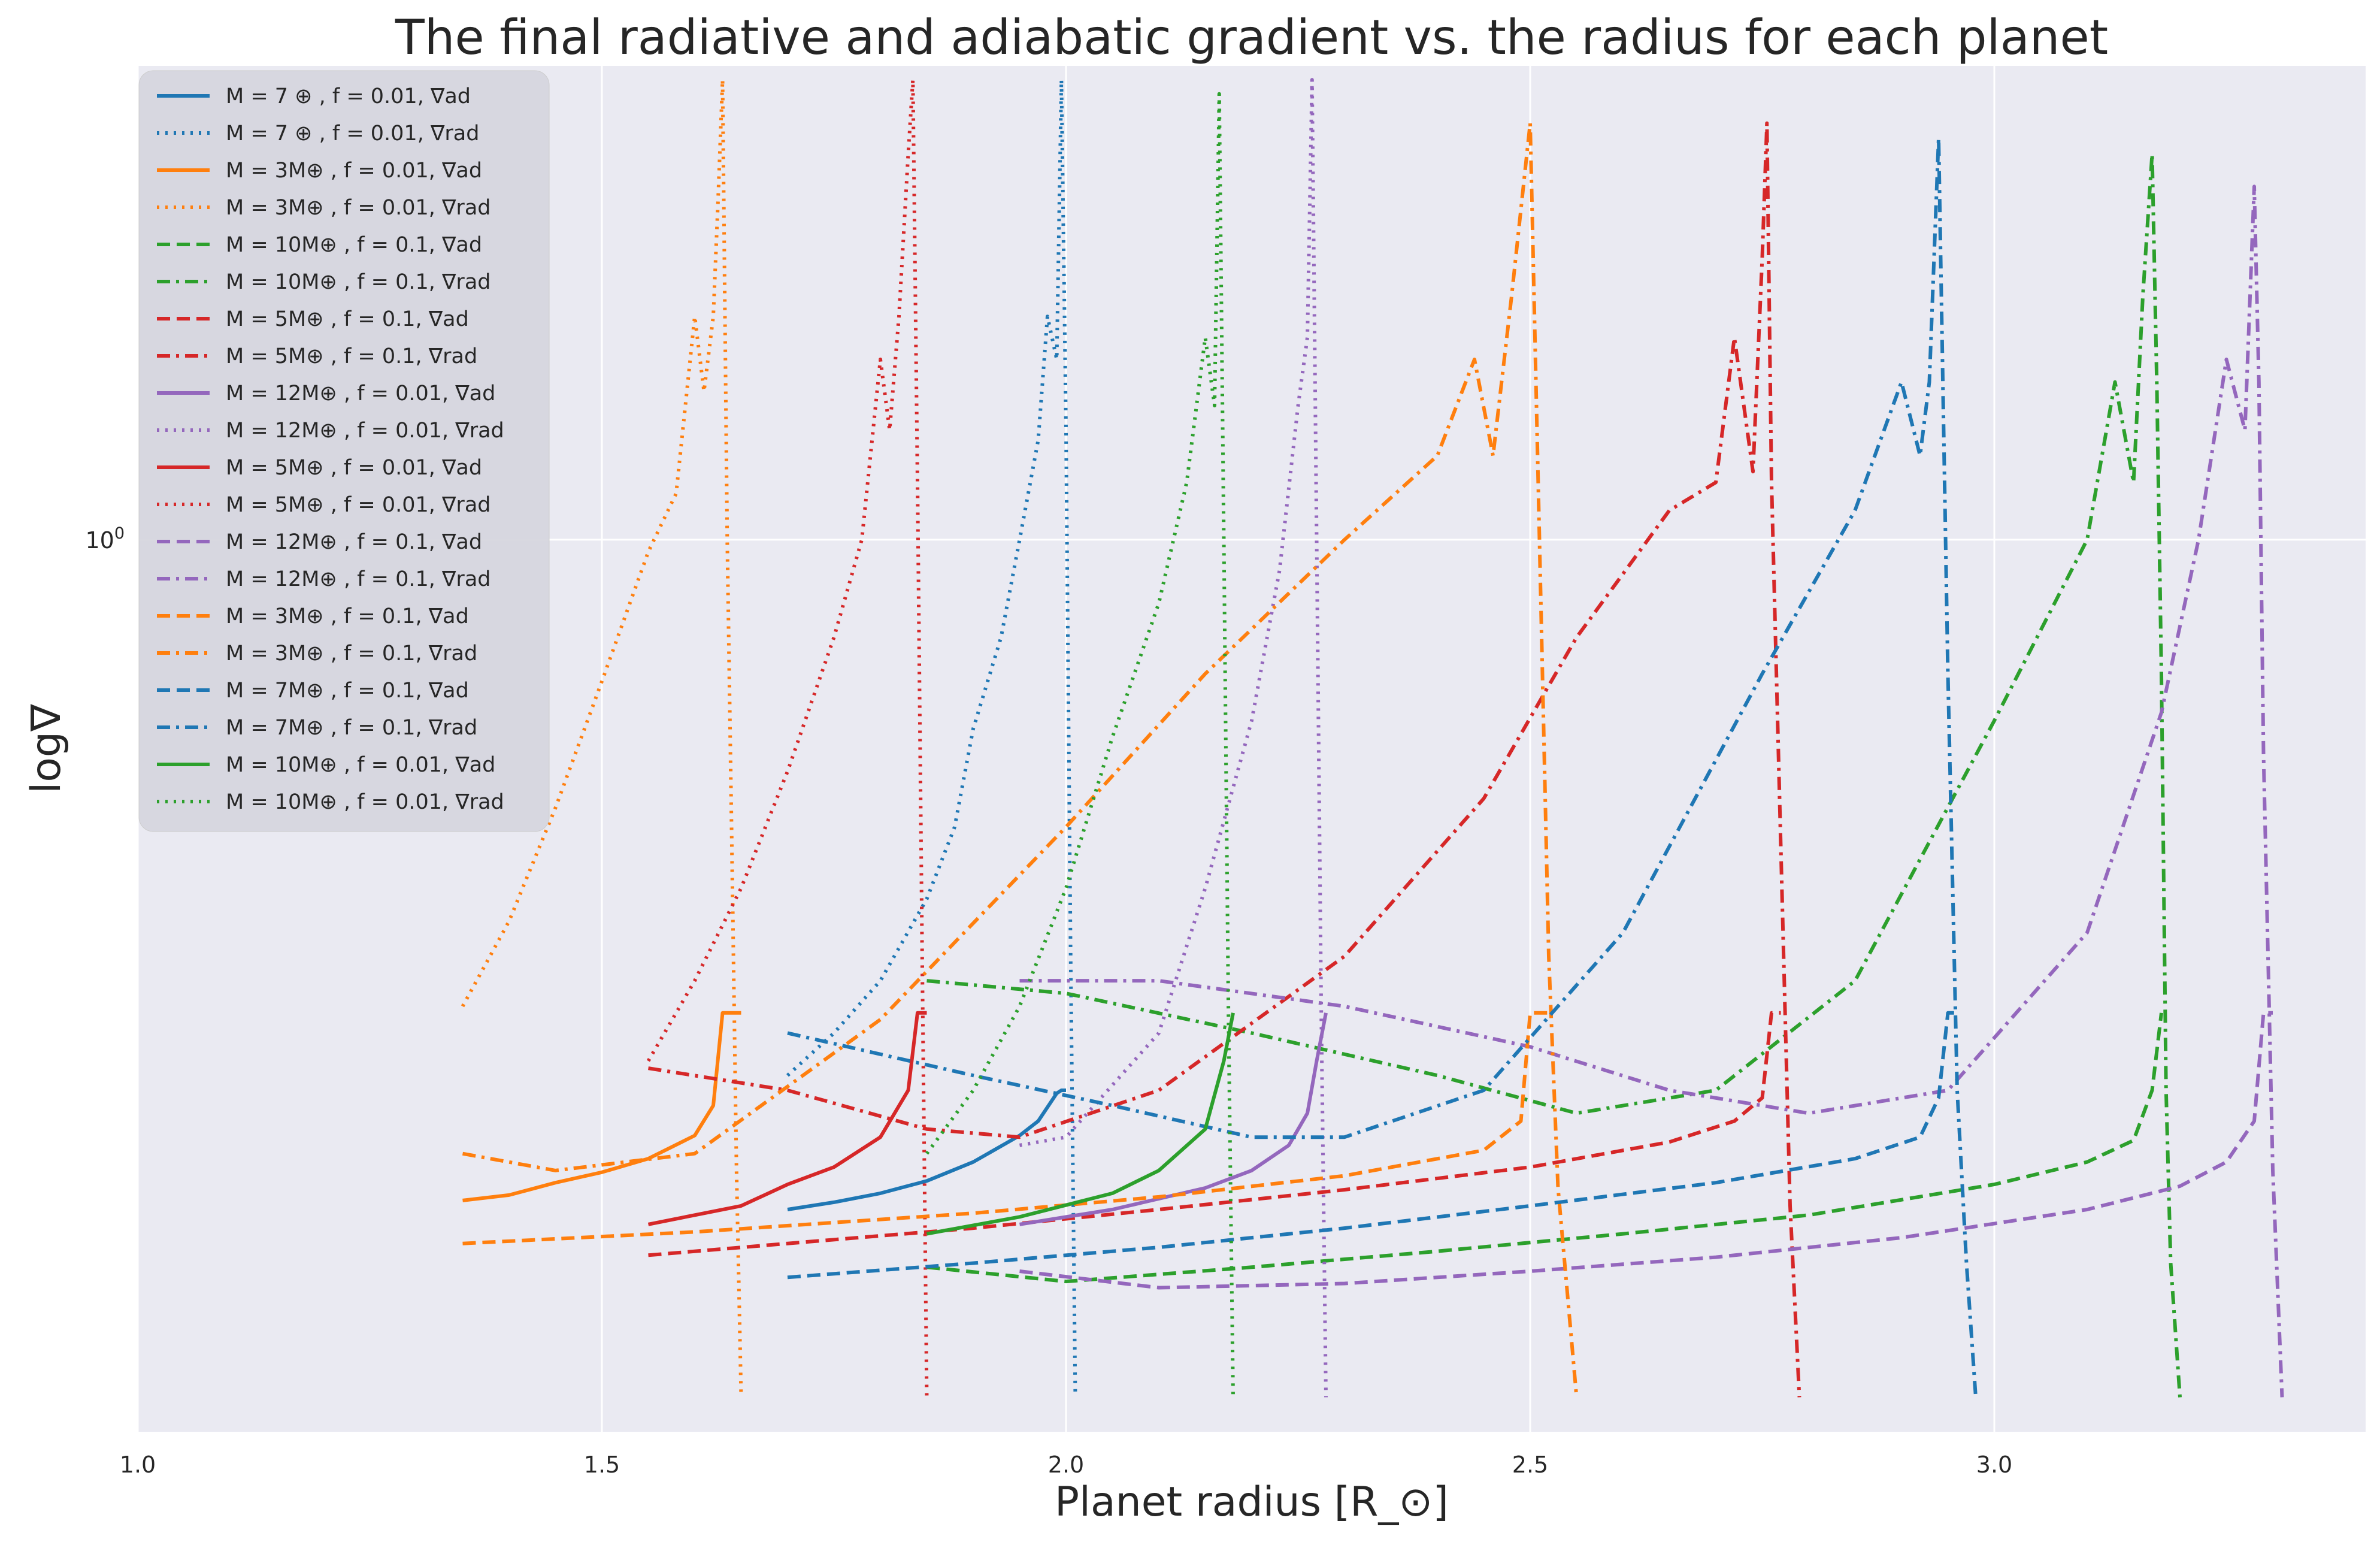 The width and height of the screenshot is (2380, 1542). I want to click on legend-entry: M = 3M⊕ , f = 0.01, ∇rad, so click(358, 208).